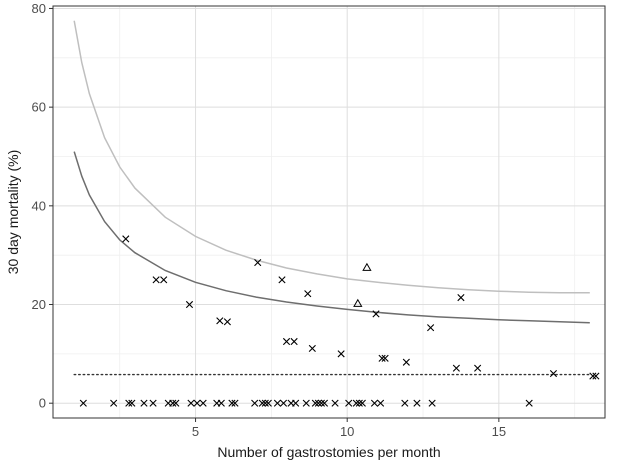 The height and width of the screenshot is (468, 624). I want to click on y-axis-title: 30 day mortality (%), so click(13, 212).